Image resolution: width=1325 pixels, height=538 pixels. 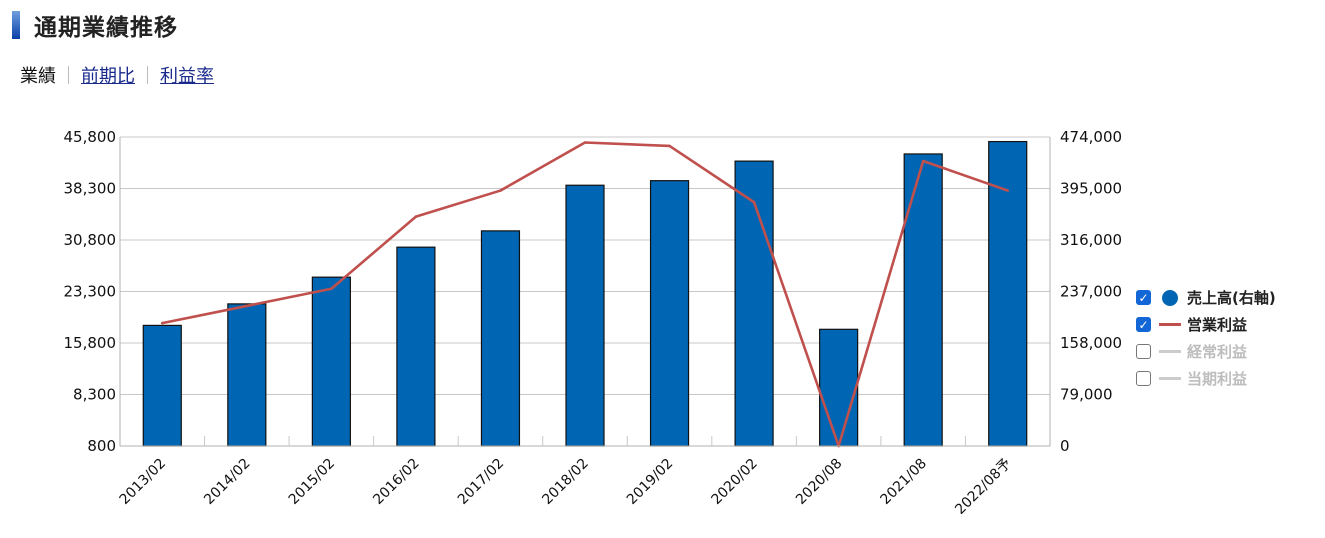 I want to click on left-axis-tick-label: 30,800, so click(x=90, y=240).